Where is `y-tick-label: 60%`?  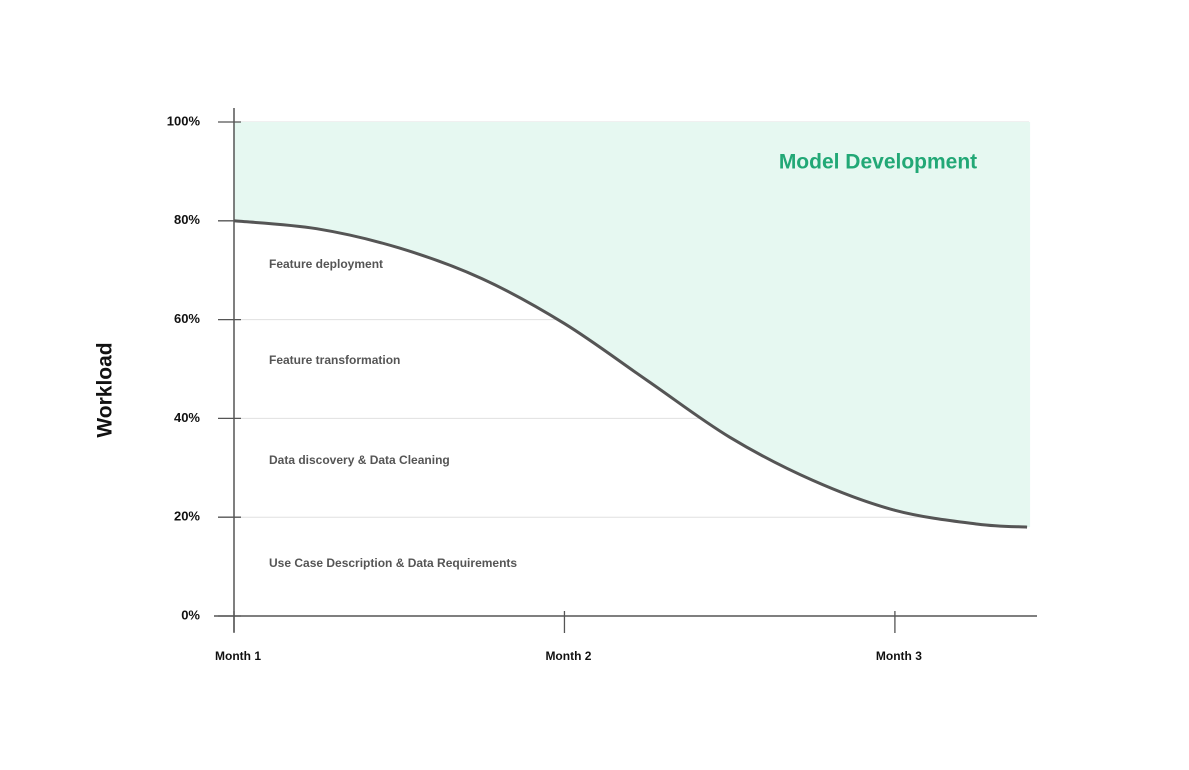 y-tick-label: 60% is located at coordinates (187, 318).